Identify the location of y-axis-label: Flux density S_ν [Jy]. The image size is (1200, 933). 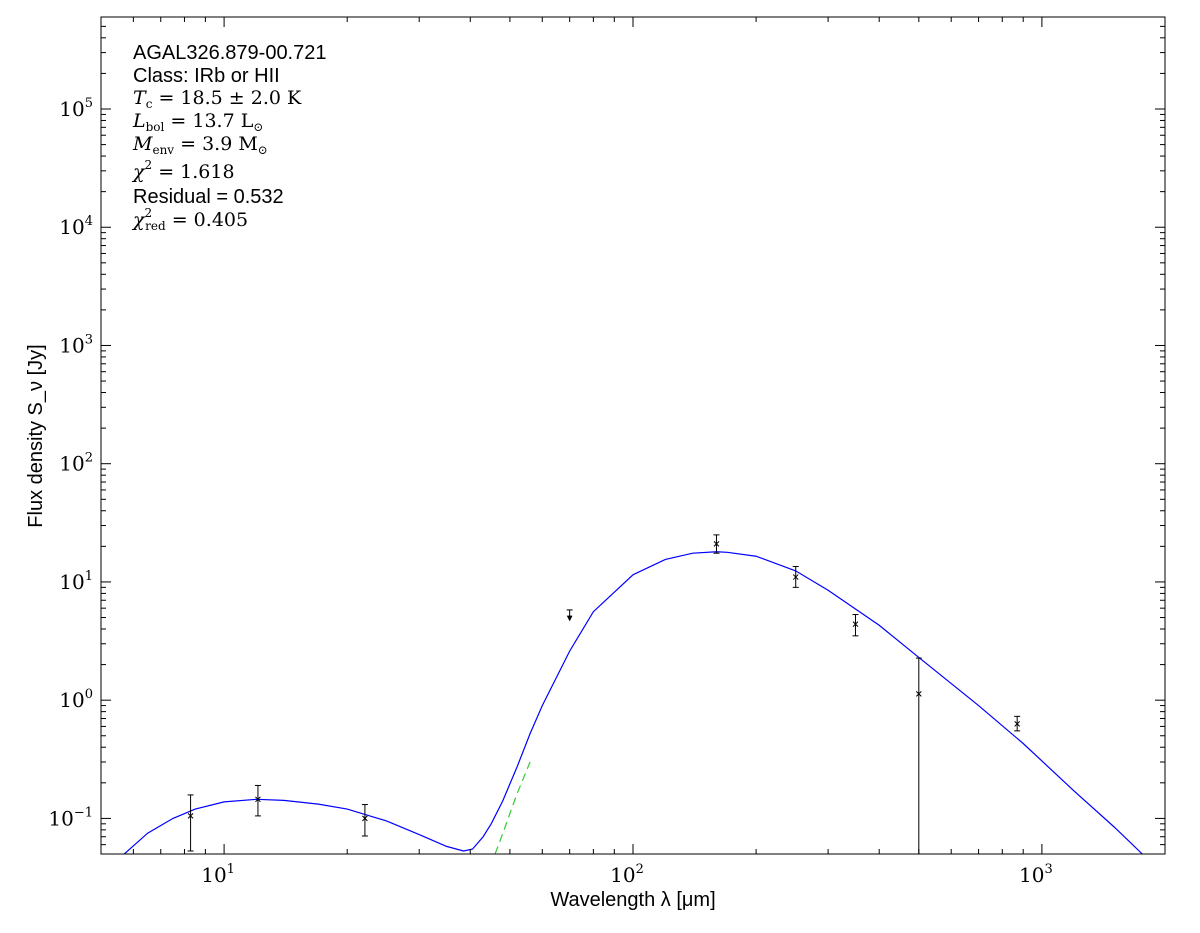
(36, 435).